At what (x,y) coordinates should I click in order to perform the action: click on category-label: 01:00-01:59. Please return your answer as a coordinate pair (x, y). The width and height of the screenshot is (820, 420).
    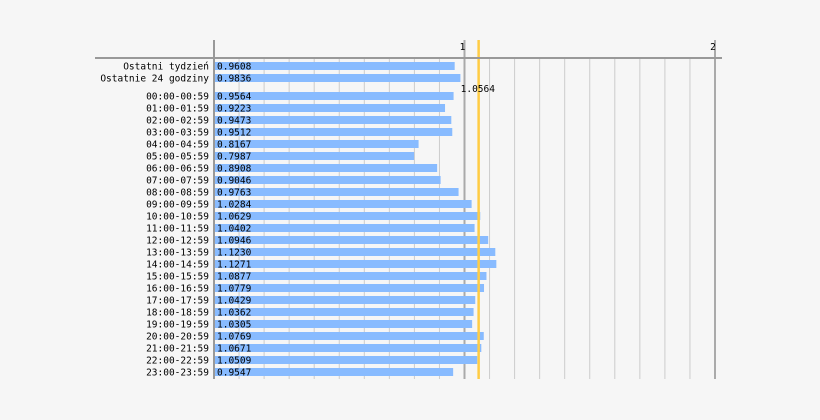
    Looking at the image, I should click on (177, 109).